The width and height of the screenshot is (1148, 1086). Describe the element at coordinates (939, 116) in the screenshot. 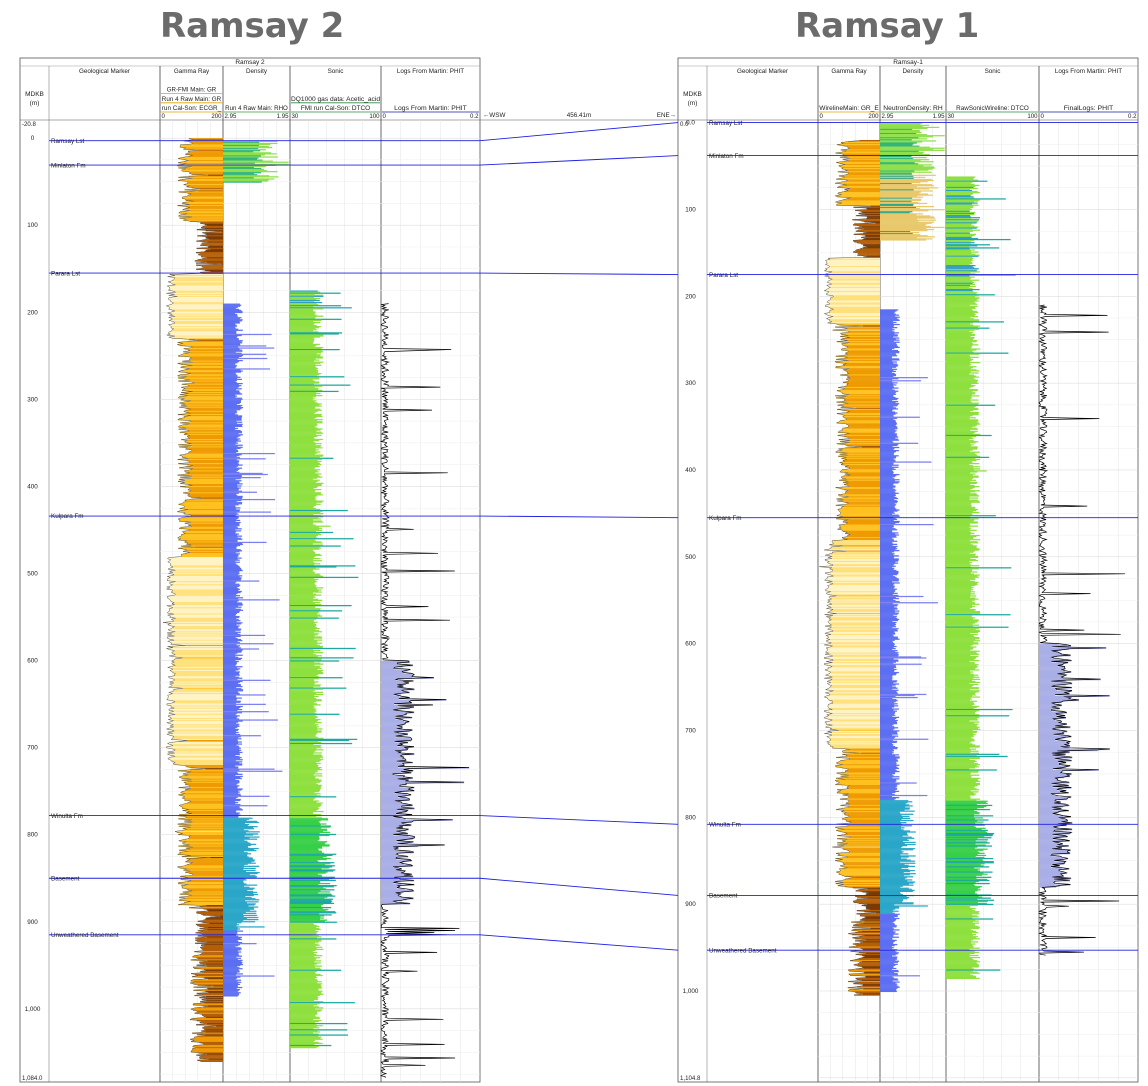

I see `range-max-label: 1.95` at that location.